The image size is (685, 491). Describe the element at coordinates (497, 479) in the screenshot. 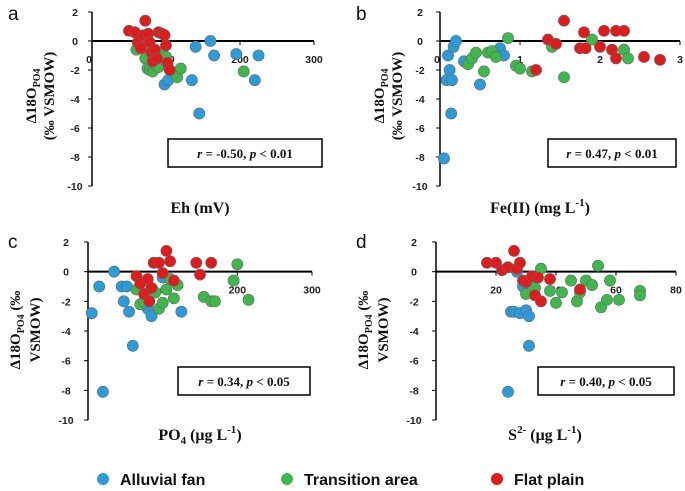

I see `legend-marker-flat-plain` at that location.